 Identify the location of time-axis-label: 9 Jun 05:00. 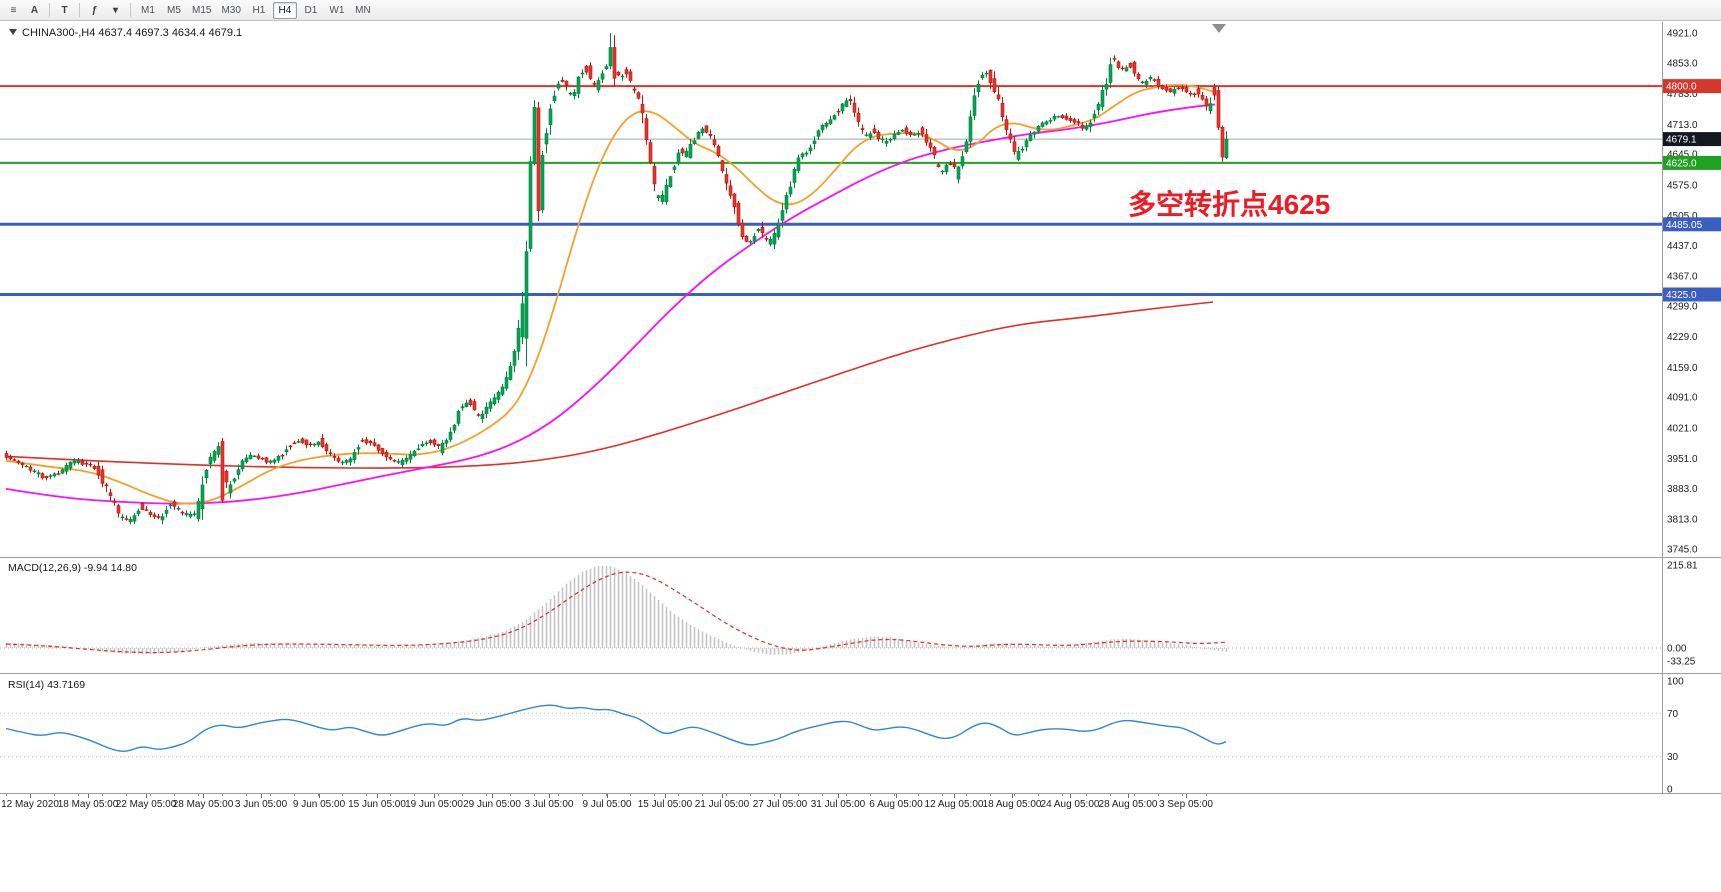
(319, 804).